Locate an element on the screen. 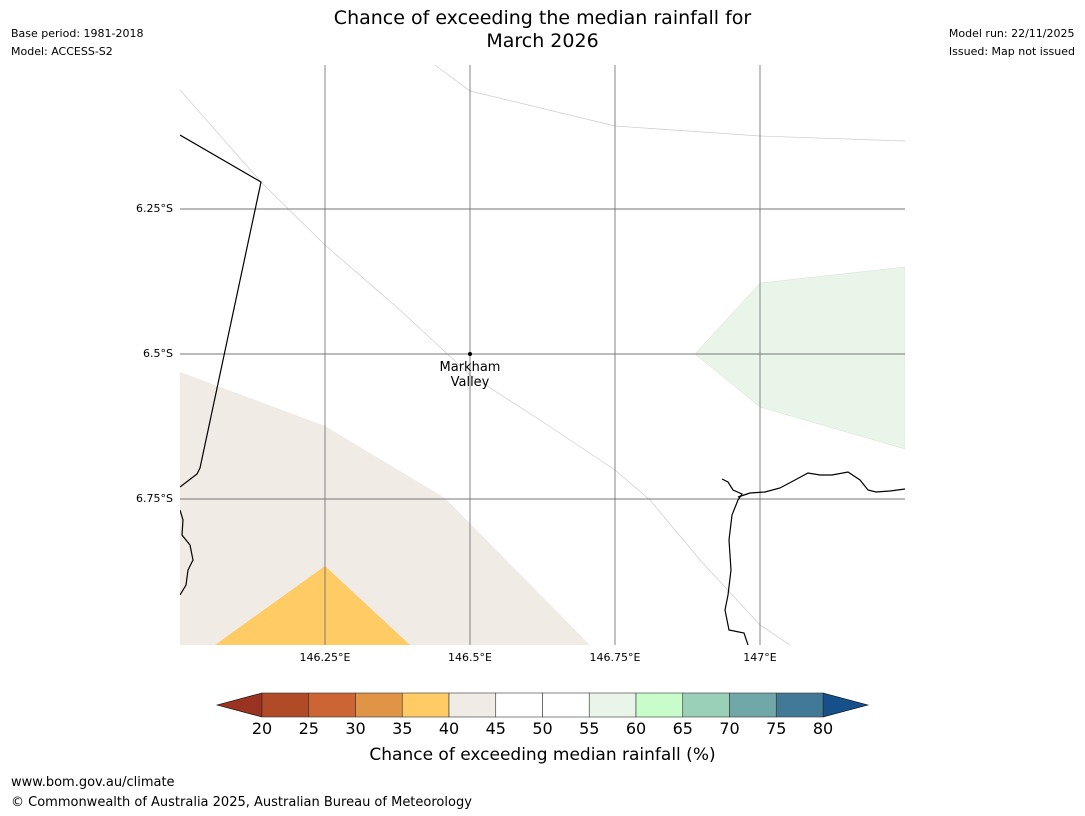 The width and height of the screenshot is (1085, 816). lat-label: 6.25°S is located at coordinates (154, 208).